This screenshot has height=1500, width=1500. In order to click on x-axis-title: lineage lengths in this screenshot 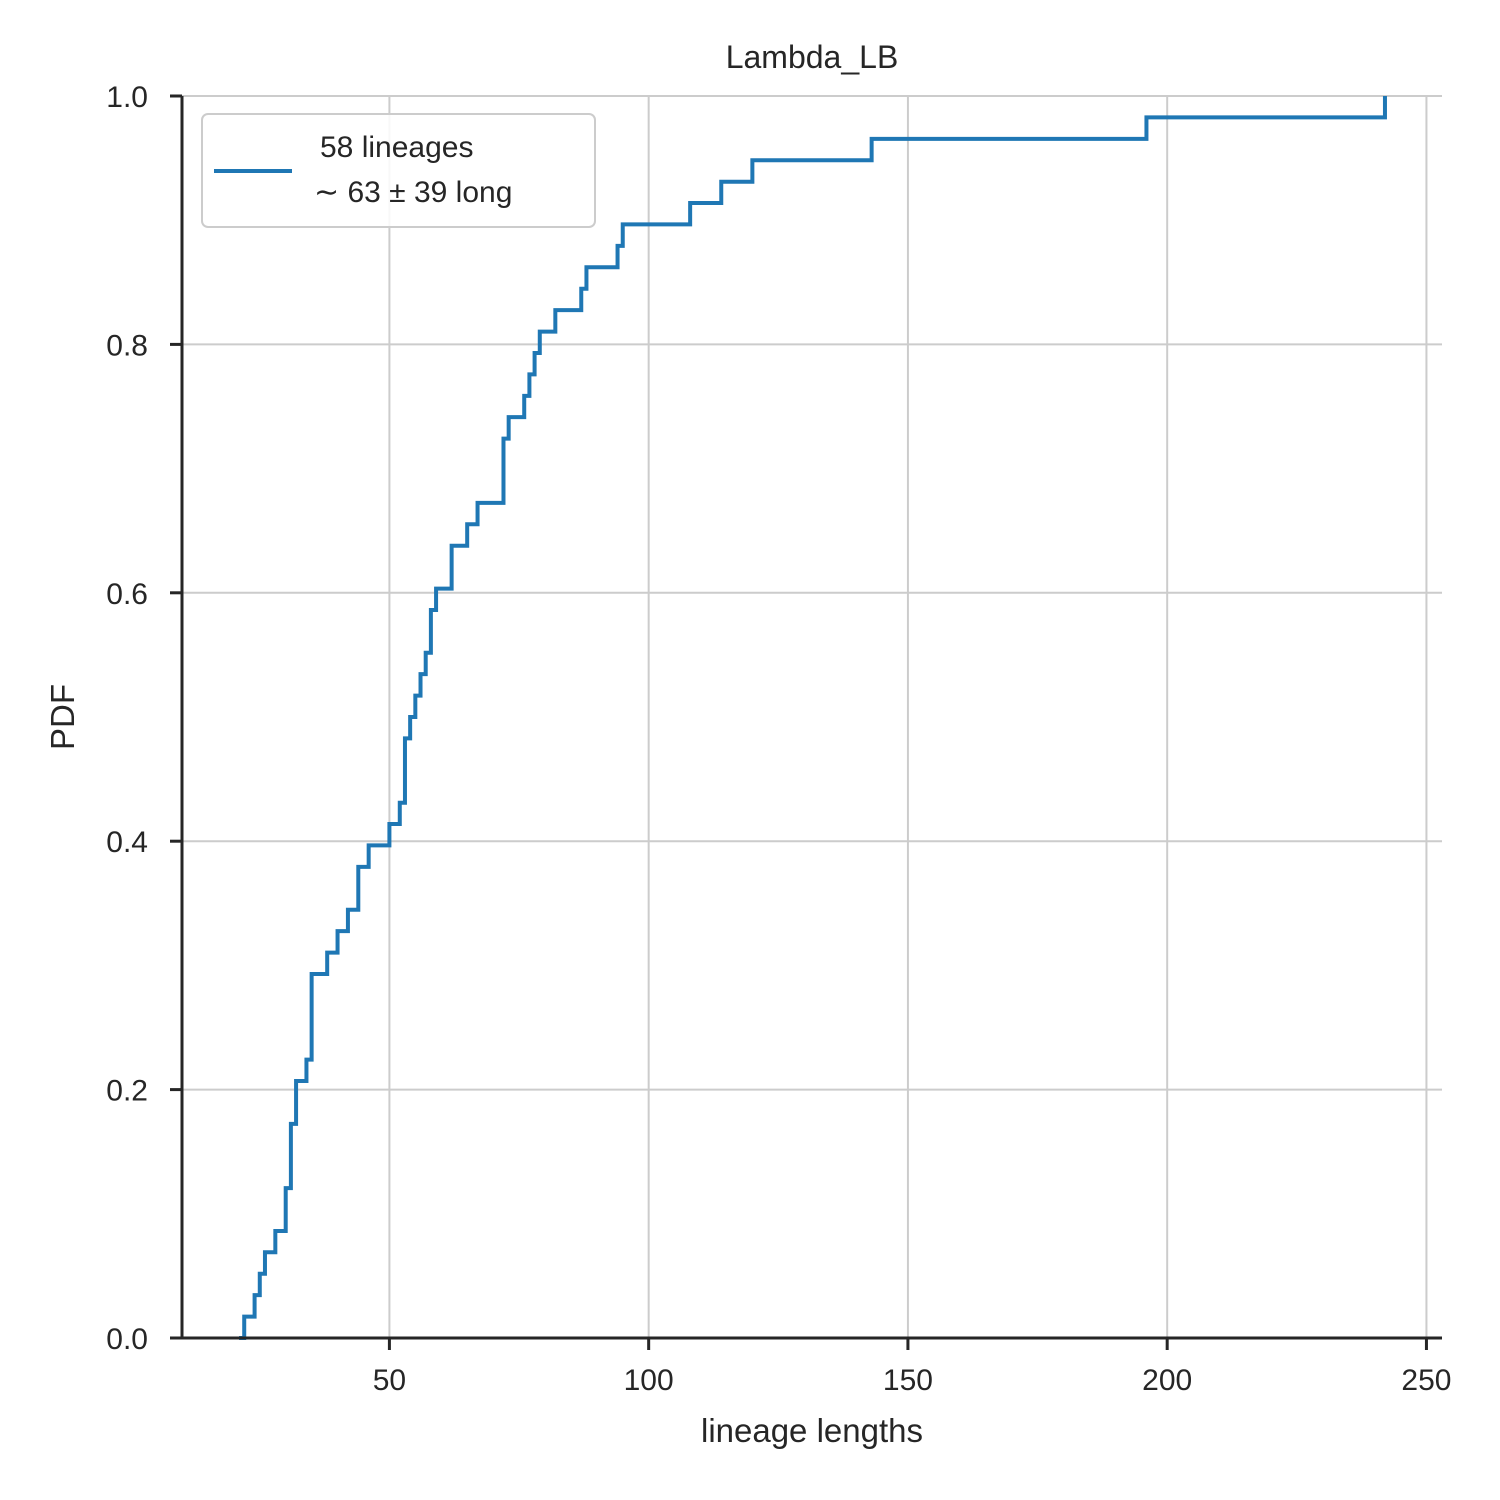, I will do `click(812, 1430)`.